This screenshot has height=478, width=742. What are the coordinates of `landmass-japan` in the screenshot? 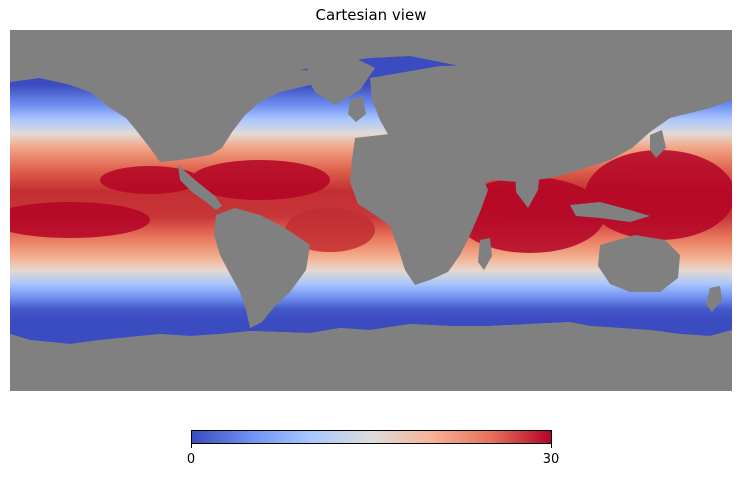 It's located at (658, 144).